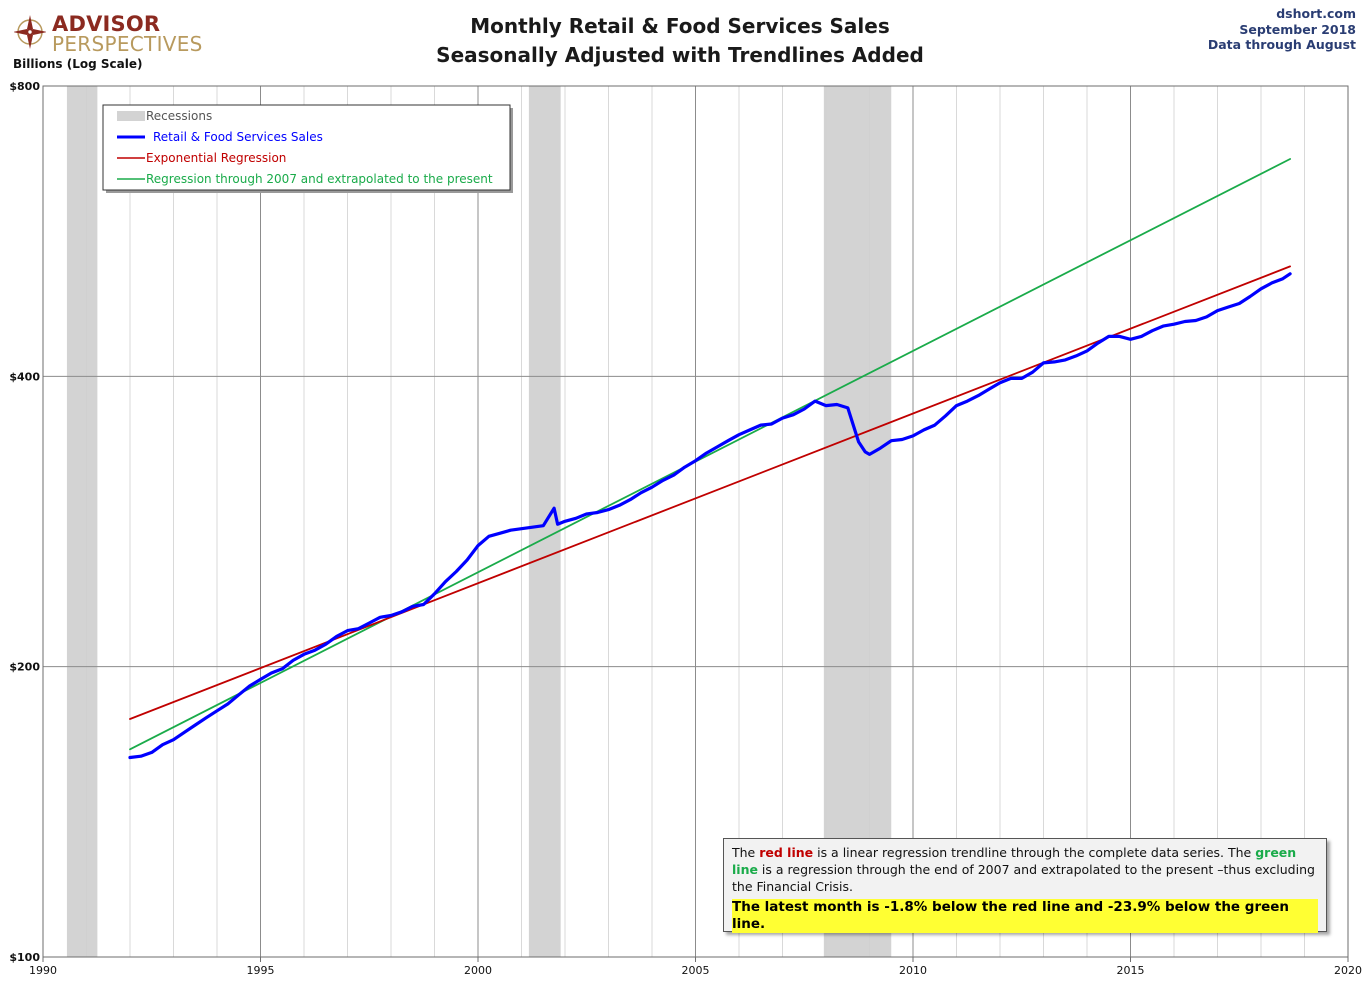 This screenshot has width=1364, height=990. Describe the element at coordinates (1348, 970) in the screenshot. I see `x-tick-label: 2020` at that location.